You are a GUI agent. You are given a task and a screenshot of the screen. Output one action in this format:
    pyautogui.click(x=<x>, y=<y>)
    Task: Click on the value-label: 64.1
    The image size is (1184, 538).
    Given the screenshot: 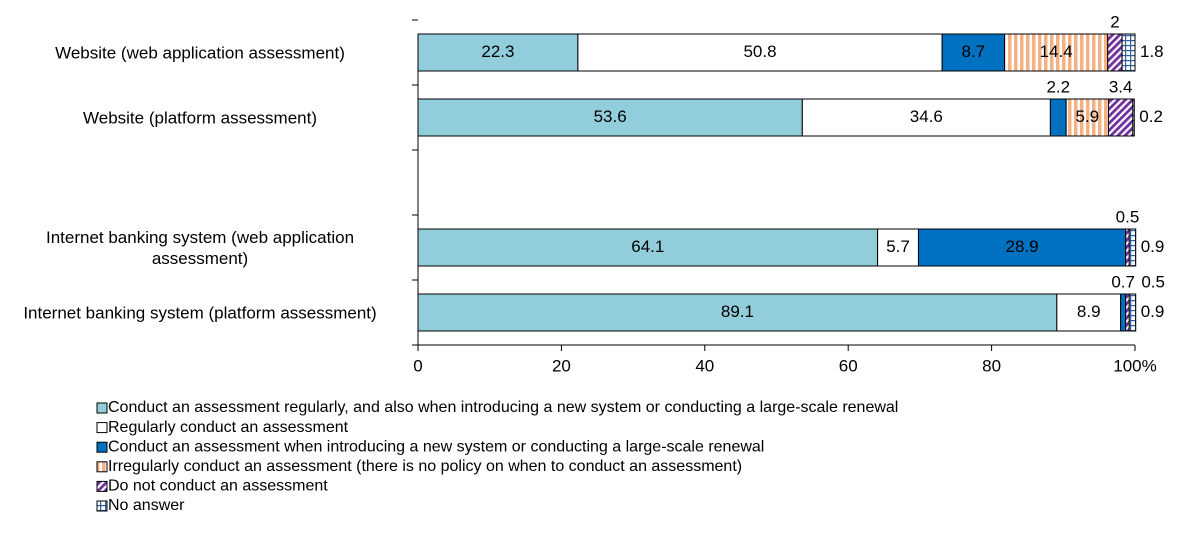 What is the action you would take?
    pyautogui.click(x=647, y=246)
    